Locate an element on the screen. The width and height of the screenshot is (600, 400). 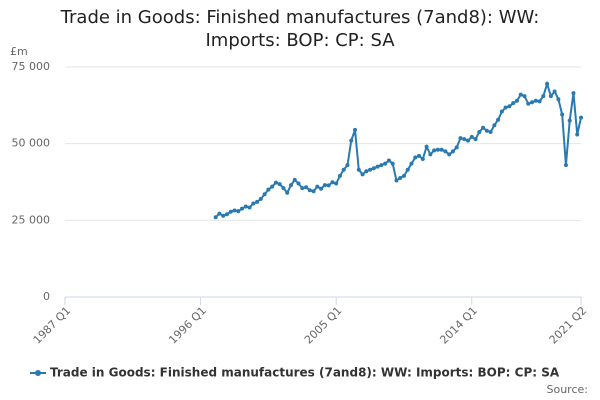
y-axis-label: £m is located at coordinates (19, 51).